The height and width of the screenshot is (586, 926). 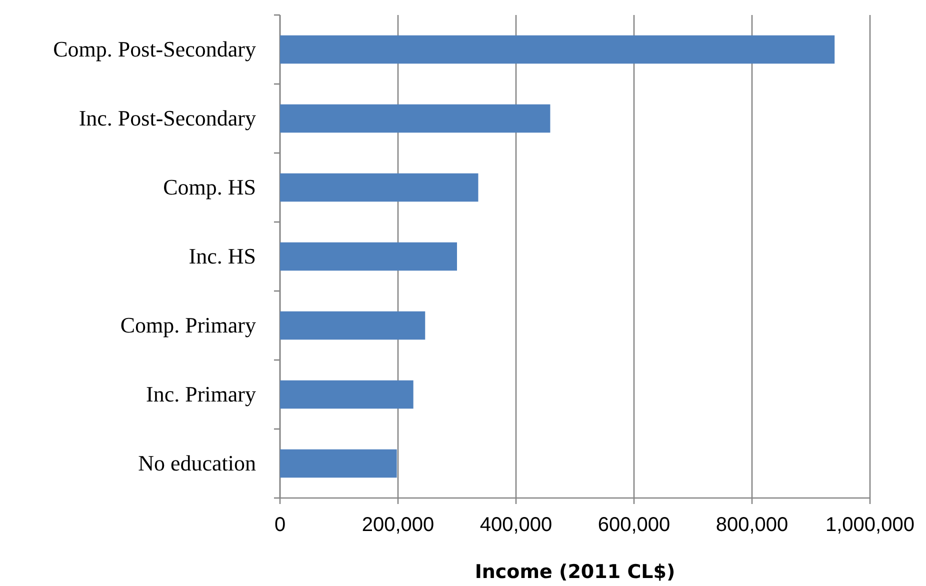 I want to click on y-tick-label: Comp. HS, so click(x=209, y=187).